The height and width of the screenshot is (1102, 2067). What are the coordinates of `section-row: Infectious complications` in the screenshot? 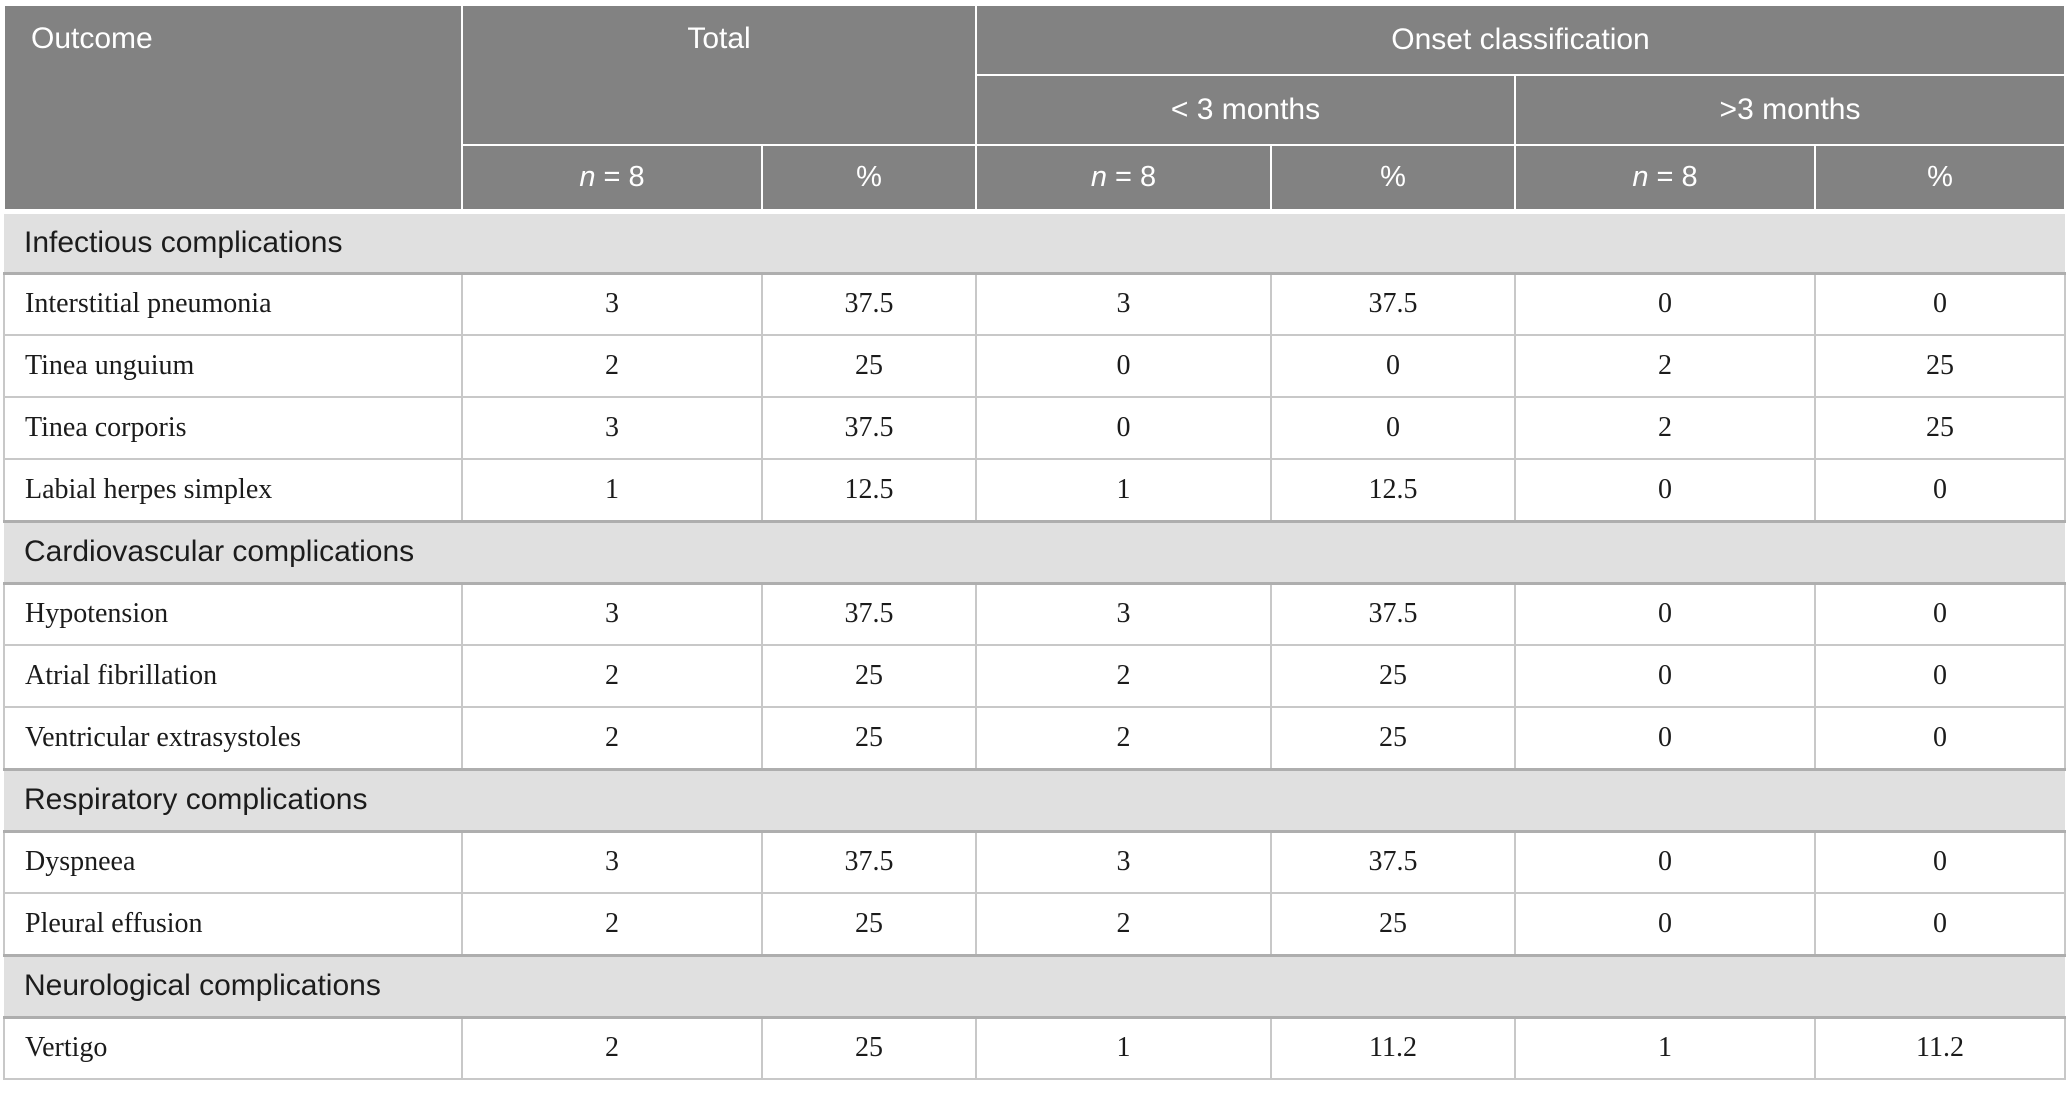 It's located at (1035, 241).